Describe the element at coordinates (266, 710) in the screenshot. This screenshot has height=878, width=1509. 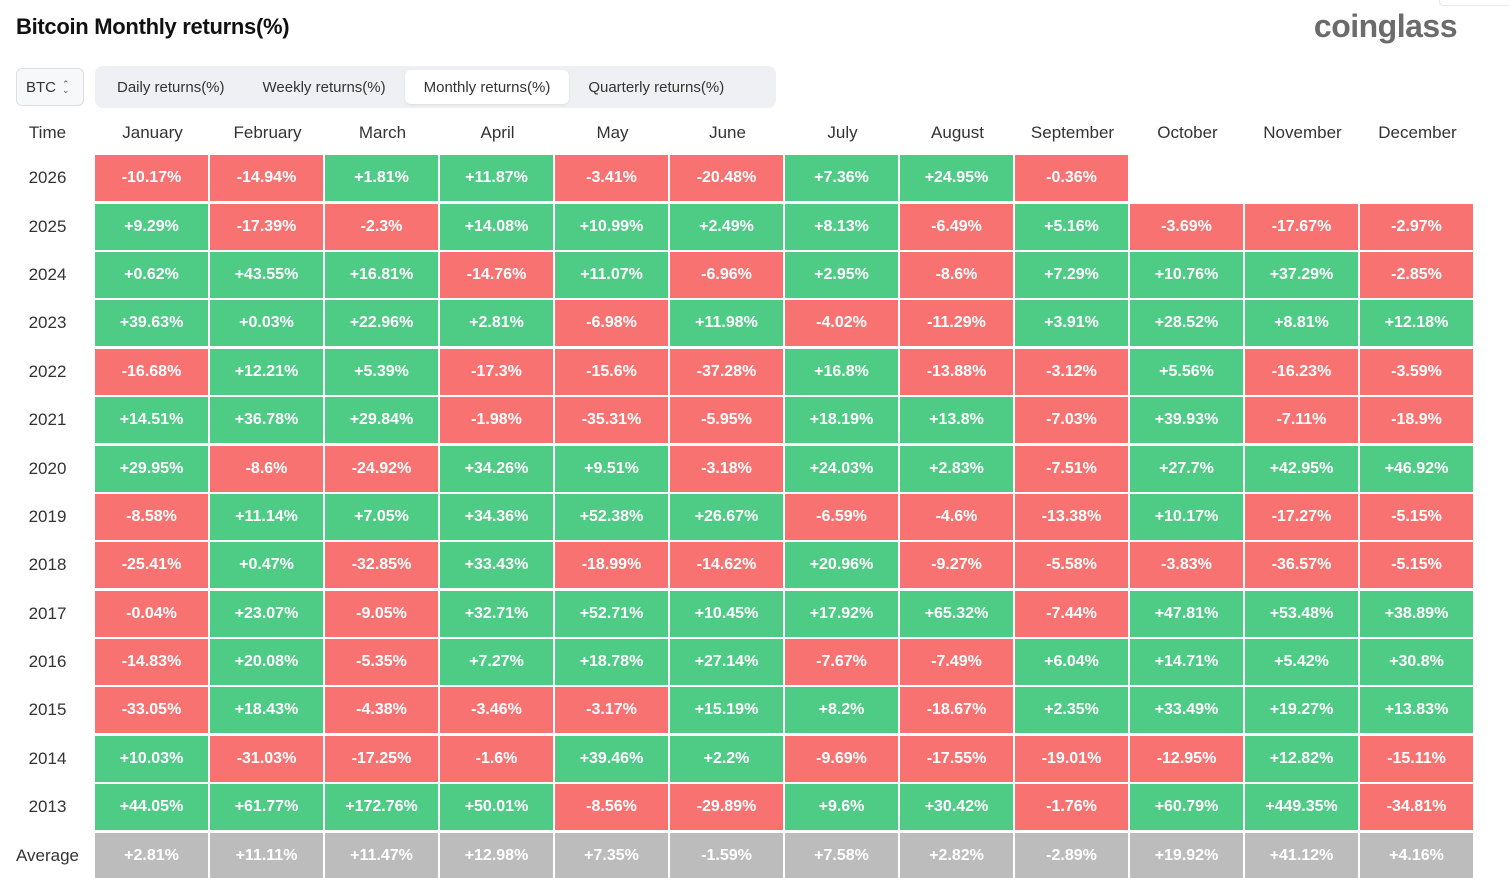
I see `return-cell: +18.43%` at that location.